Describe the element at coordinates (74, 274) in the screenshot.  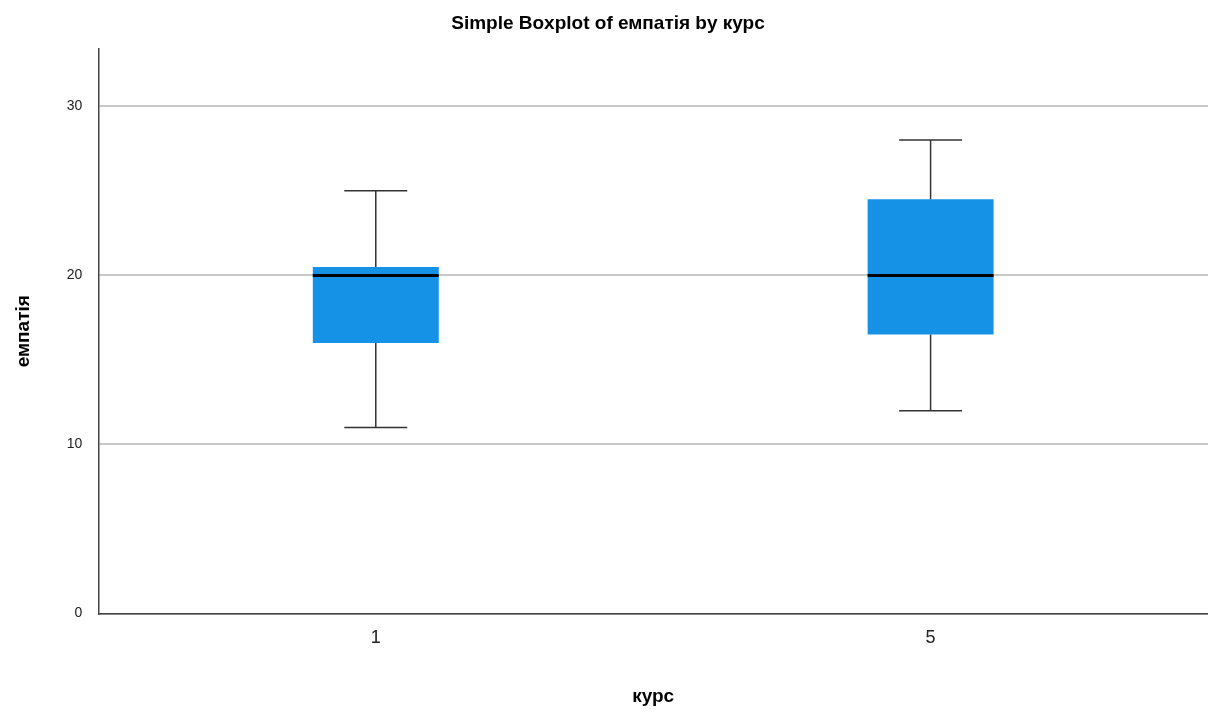
I see `y-tick-label: 20` at that location.